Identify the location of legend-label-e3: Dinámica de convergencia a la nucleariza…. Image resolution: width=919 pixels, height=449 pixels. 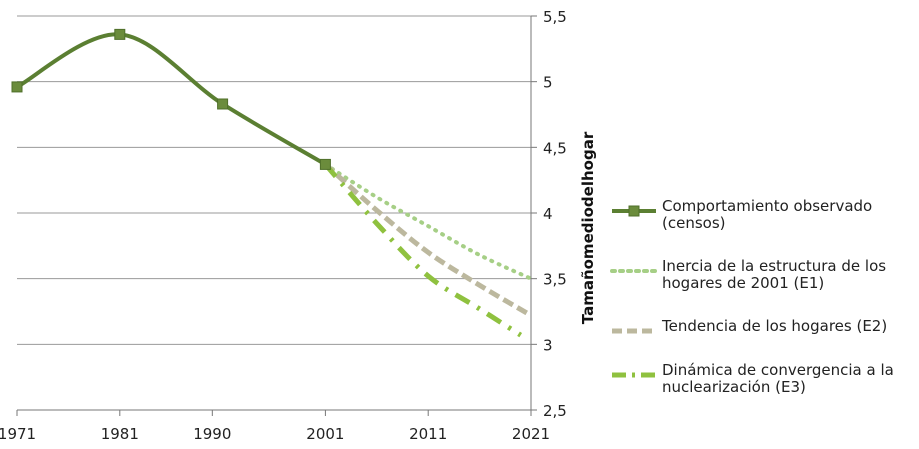
(778, 378).